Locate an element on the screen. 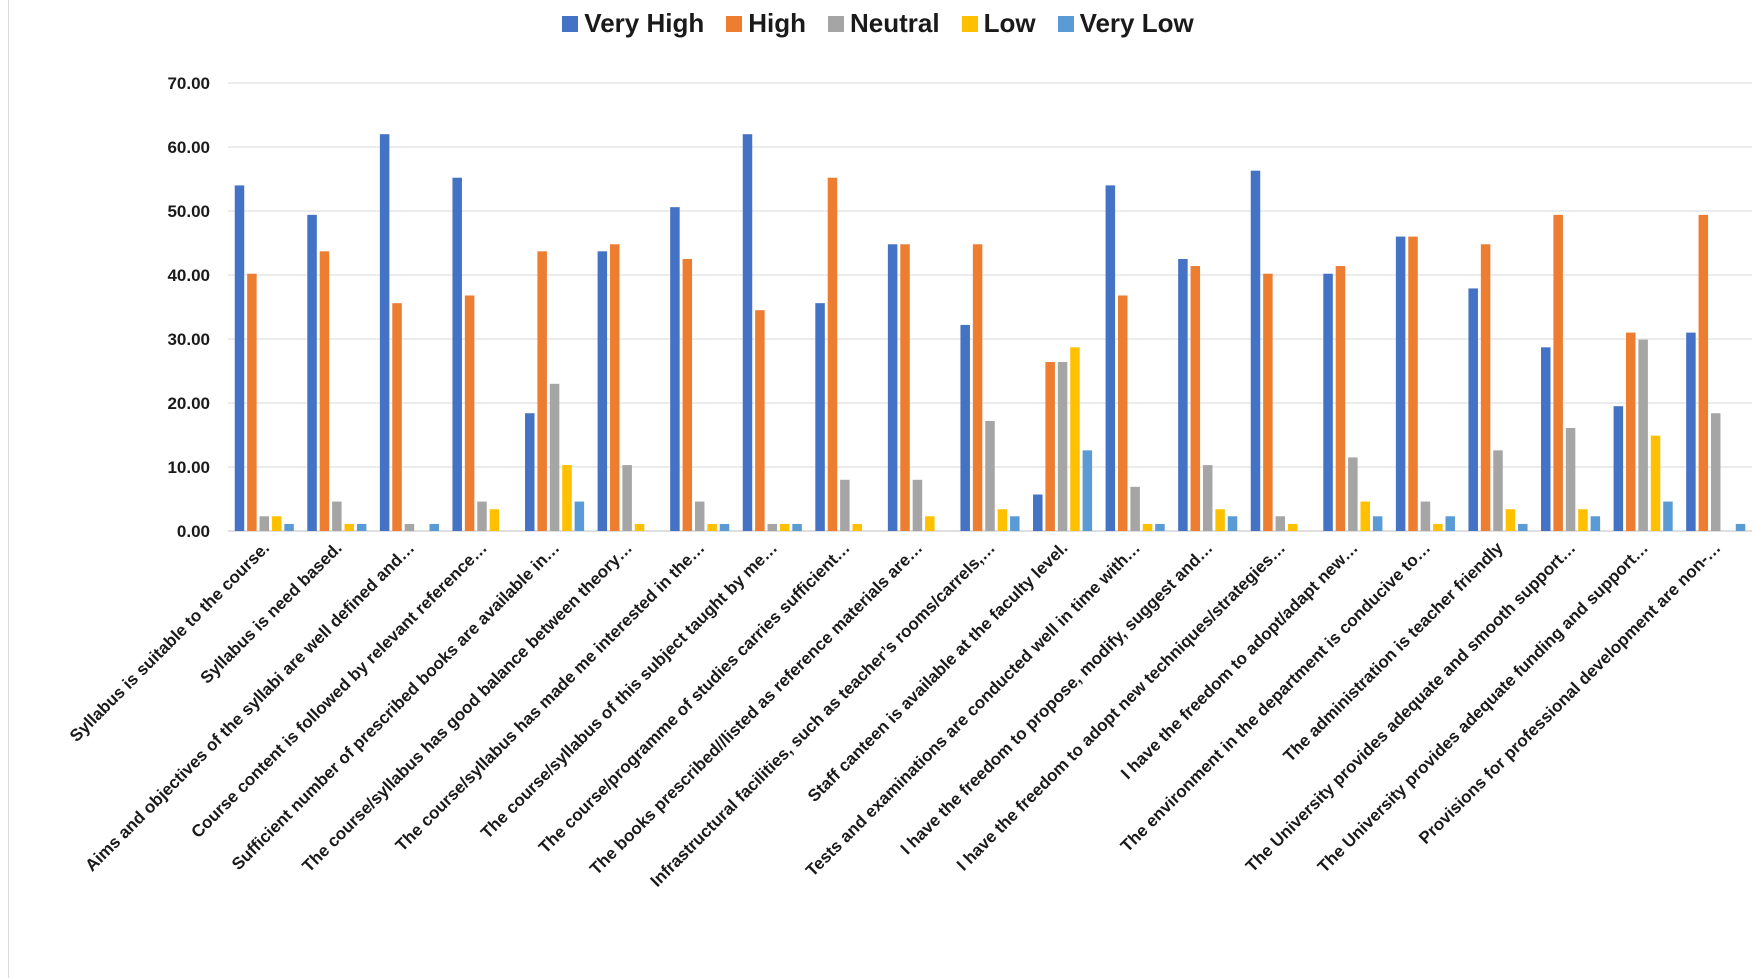 This screenshot has height=978, width=1756. legend-label: Low is located at coordinates (1009, 23).